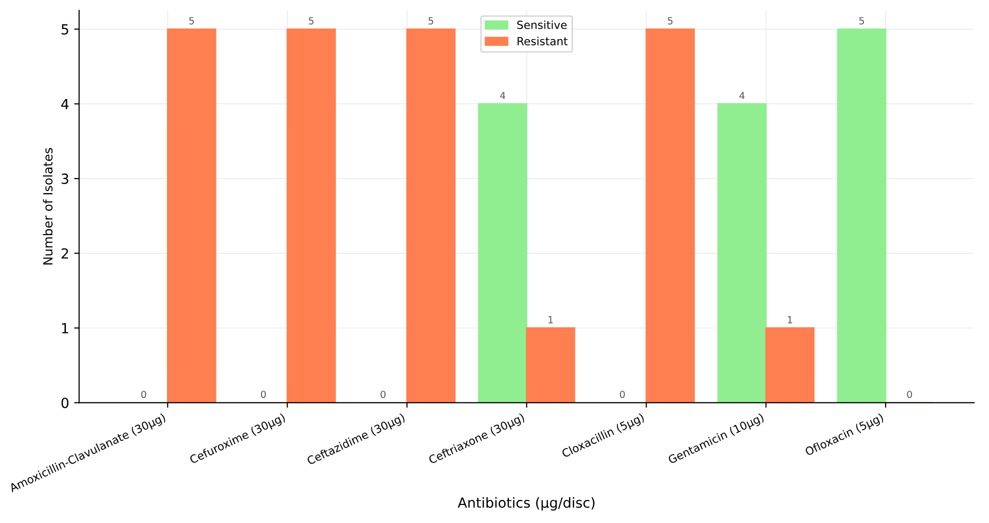 The image size is (989, 523). I want to click on y-tick-label: 3, so click(65, 179).